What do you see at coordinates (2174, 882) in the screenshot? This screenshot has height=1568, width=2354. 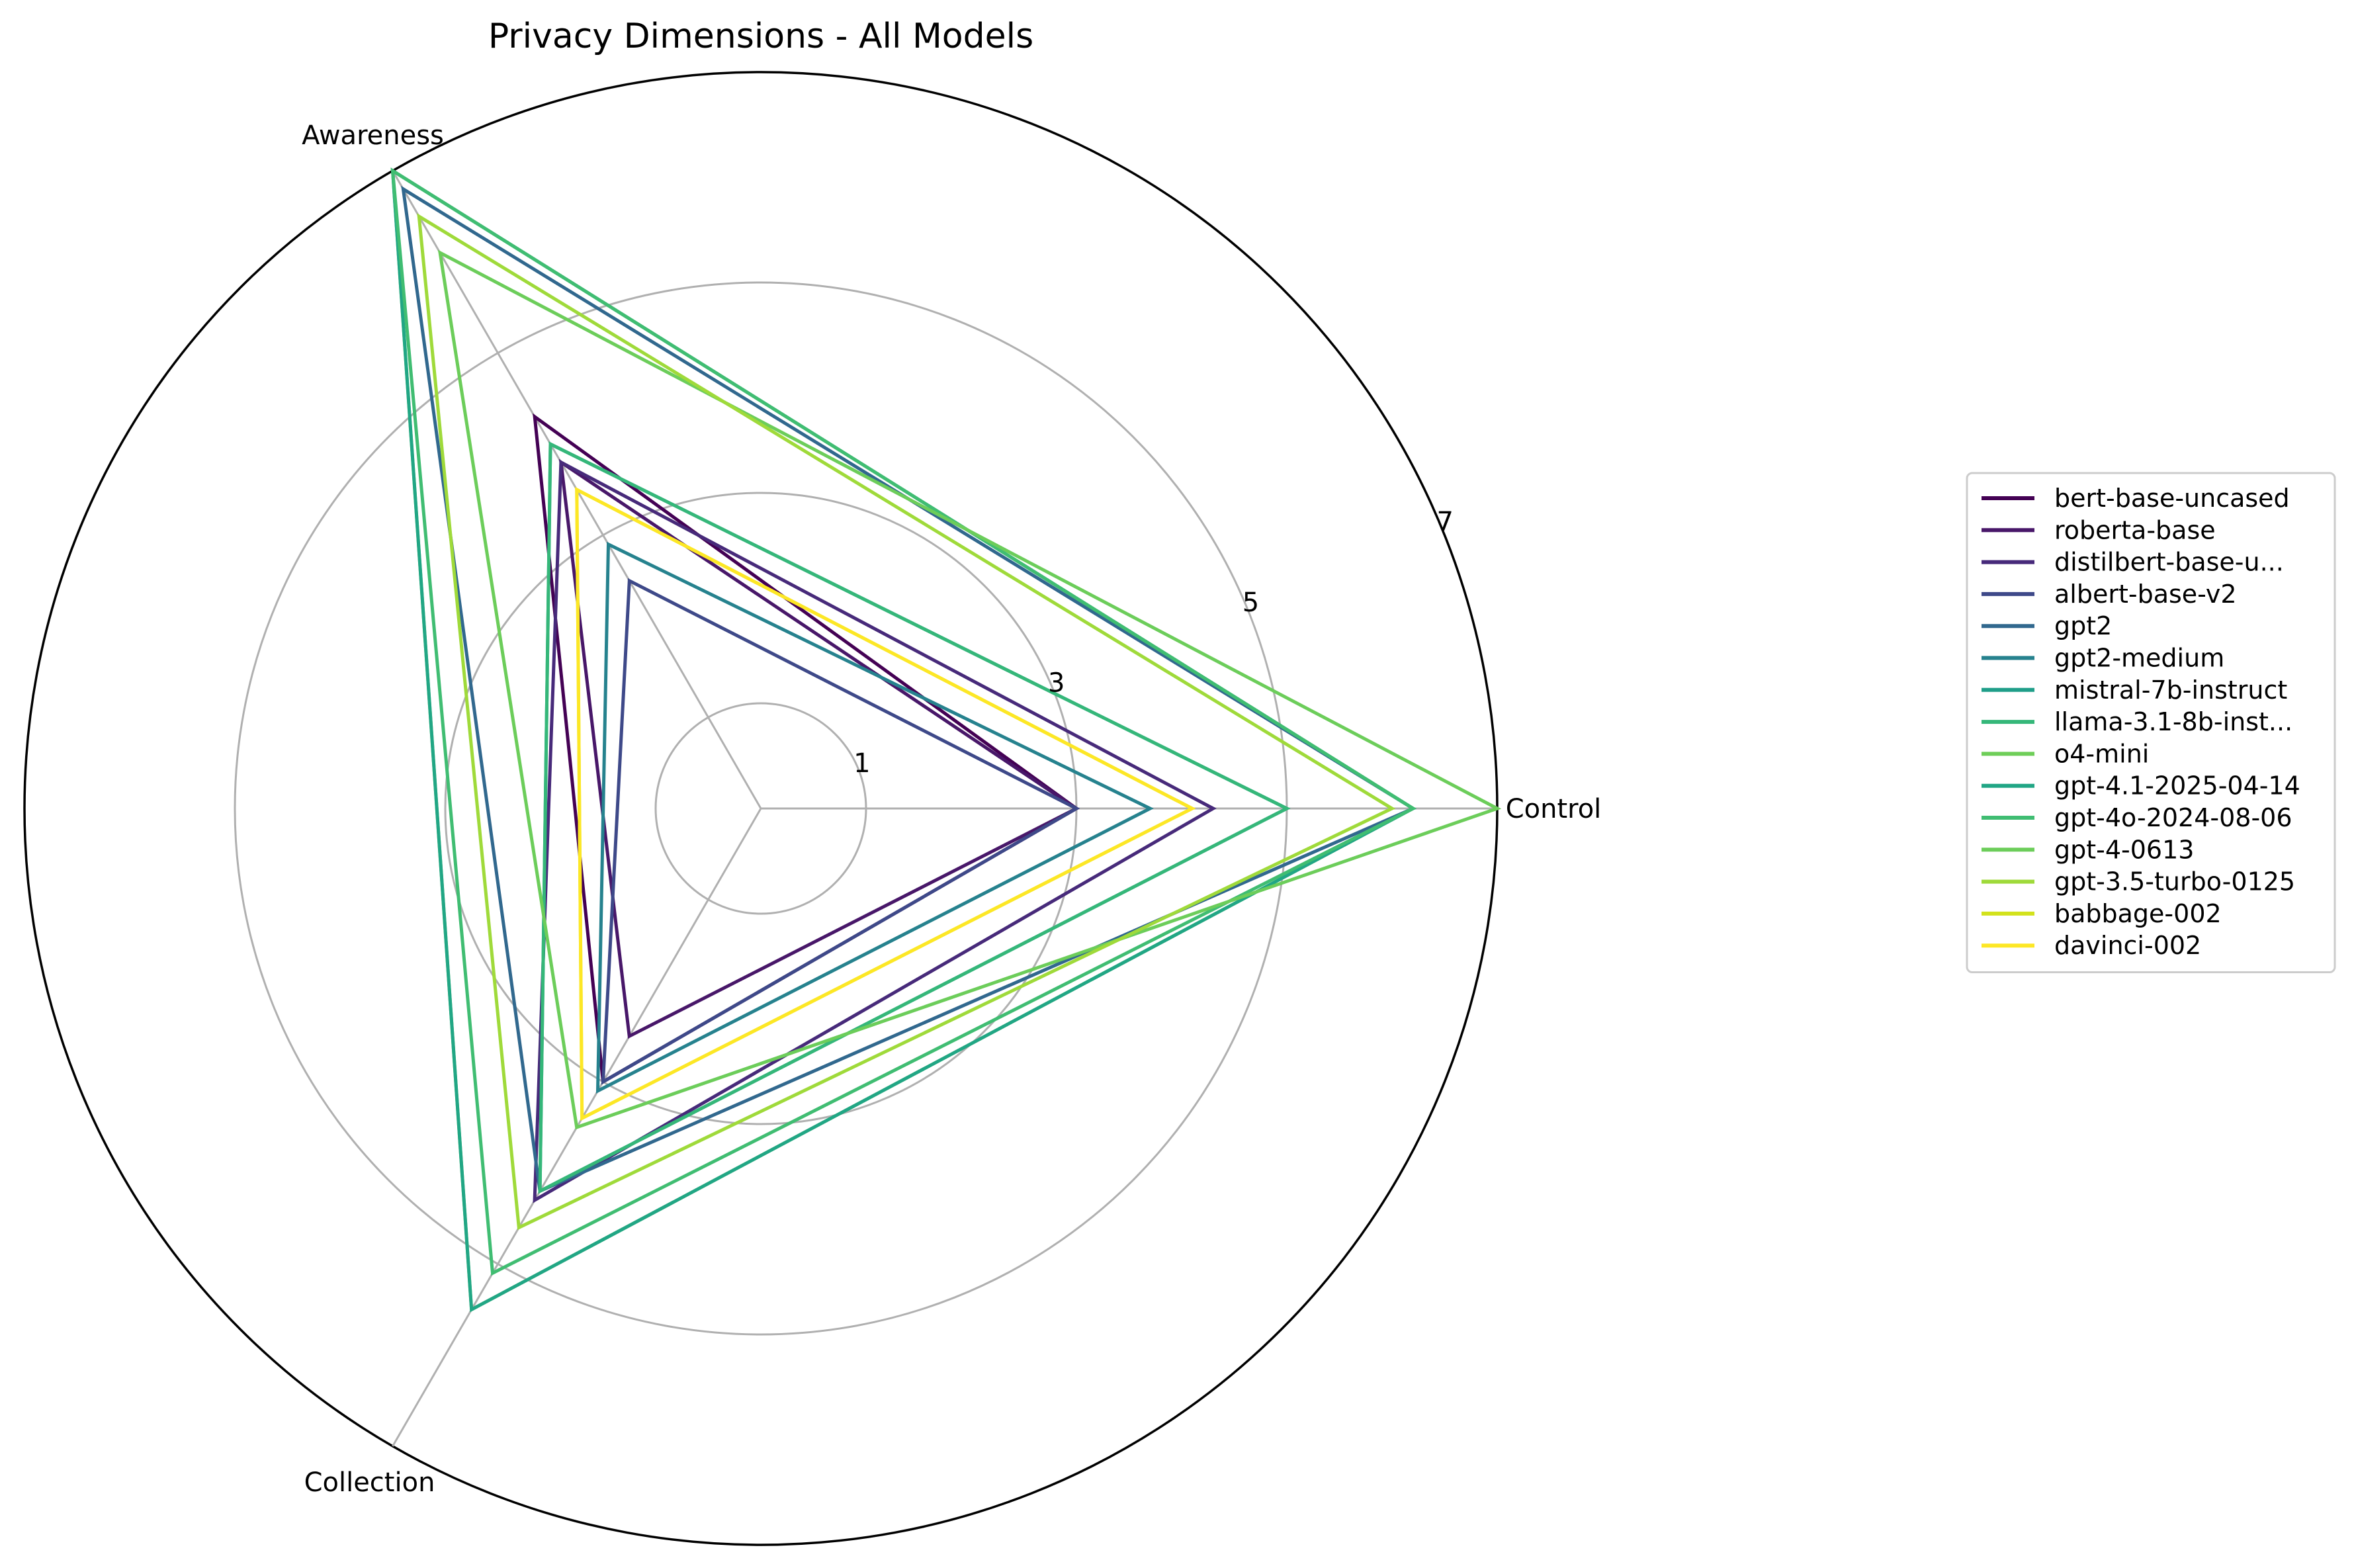 I see `legend-label-gpt-3-5-turbo-0125: gpt-3.5-turbo-0125` at bounding box center [2174, 882].